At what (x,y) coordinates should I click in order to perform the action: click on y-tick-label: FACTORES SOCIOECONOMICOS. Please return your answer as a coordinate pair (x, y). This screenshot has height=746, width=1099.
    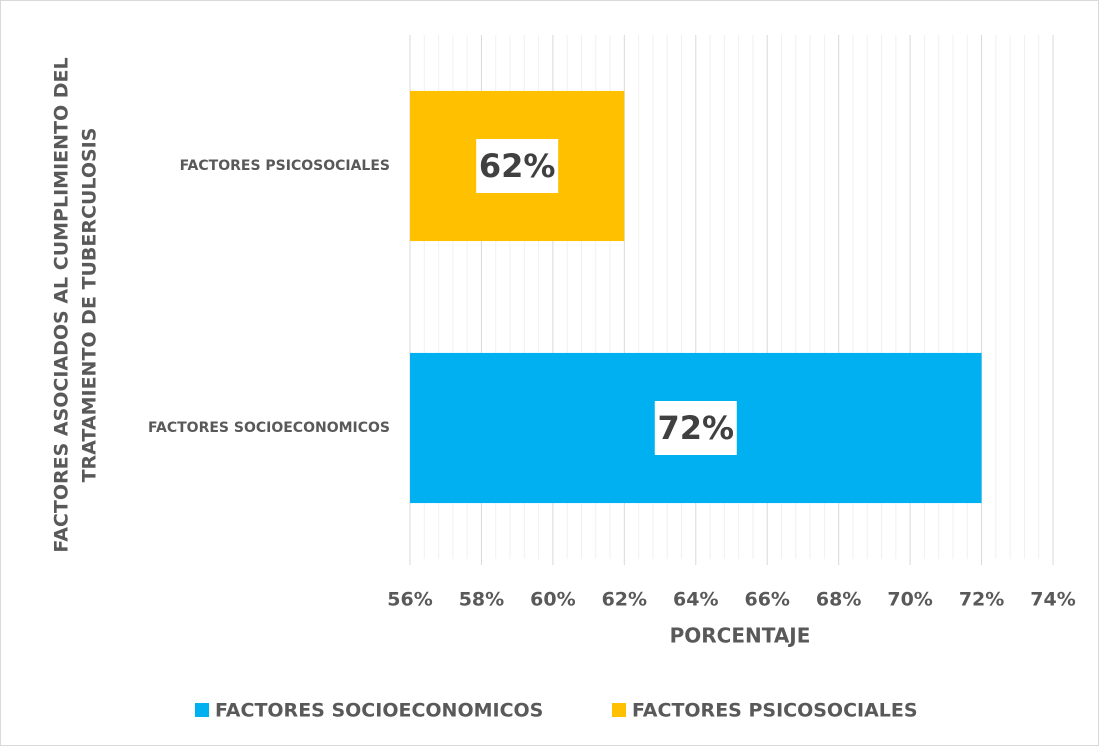
    Looking at the image, I should click on (269, 428).